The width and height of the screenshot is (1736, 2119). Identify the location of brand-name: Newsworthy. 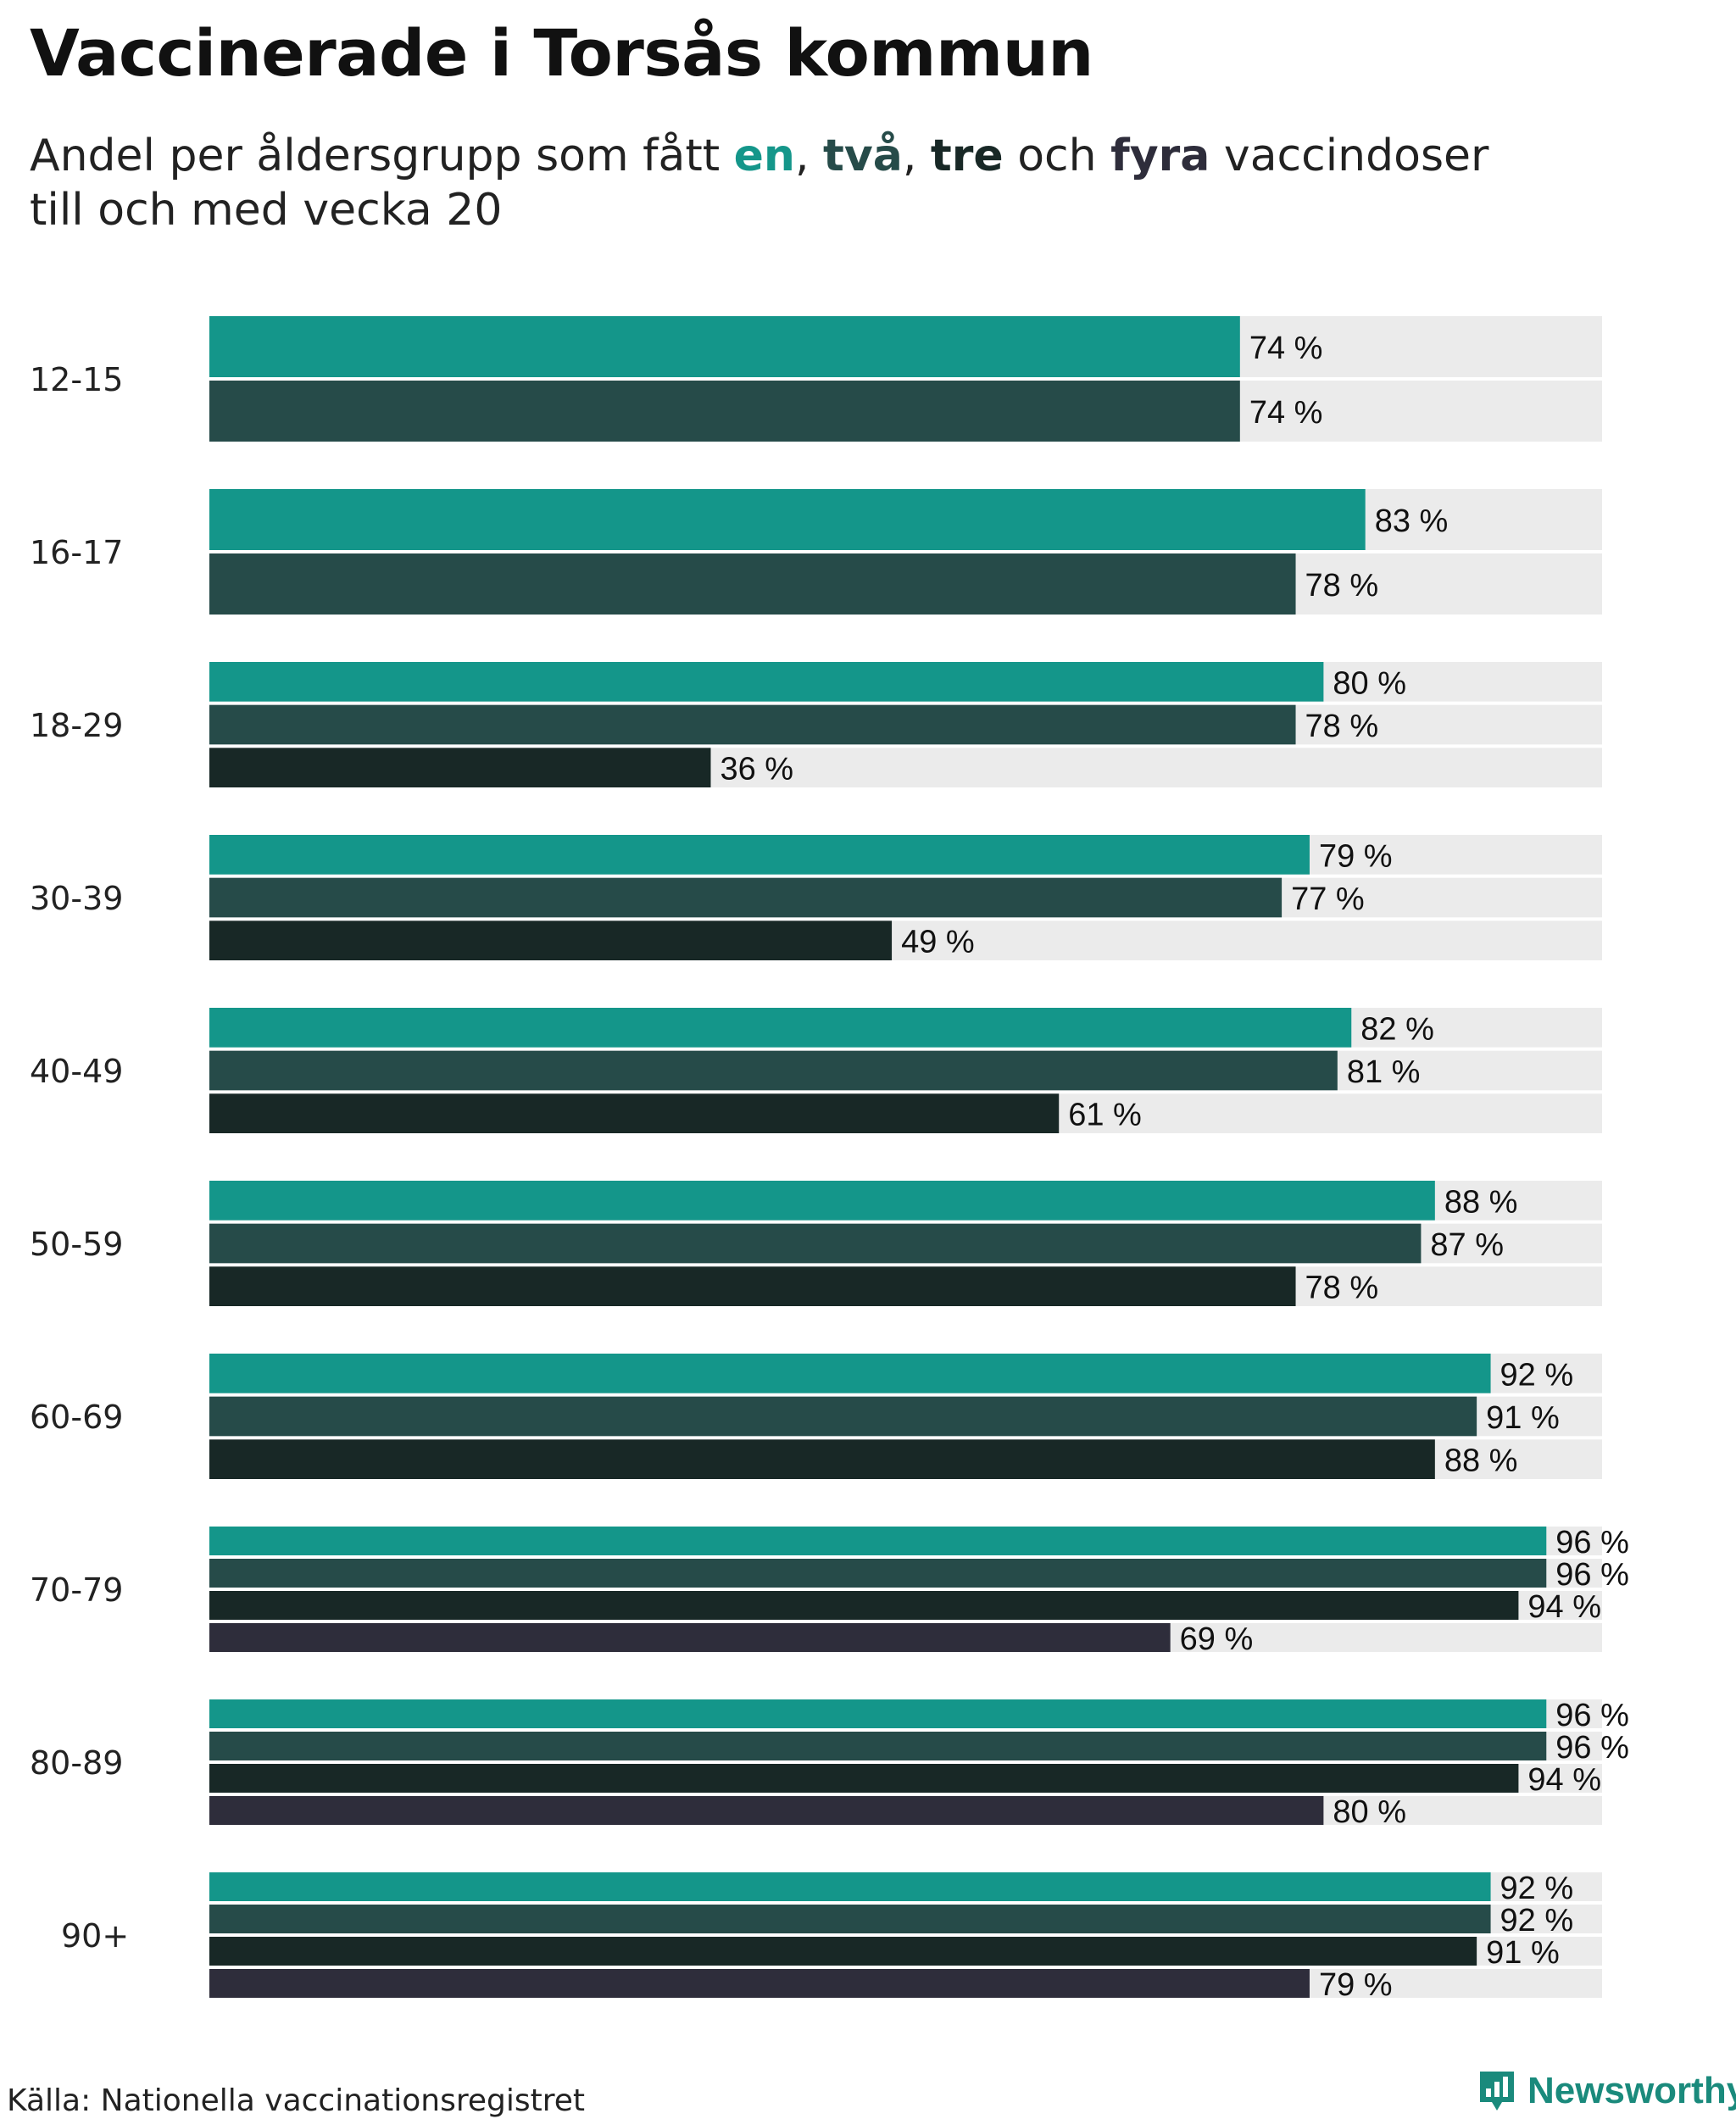
(1631, 2091).